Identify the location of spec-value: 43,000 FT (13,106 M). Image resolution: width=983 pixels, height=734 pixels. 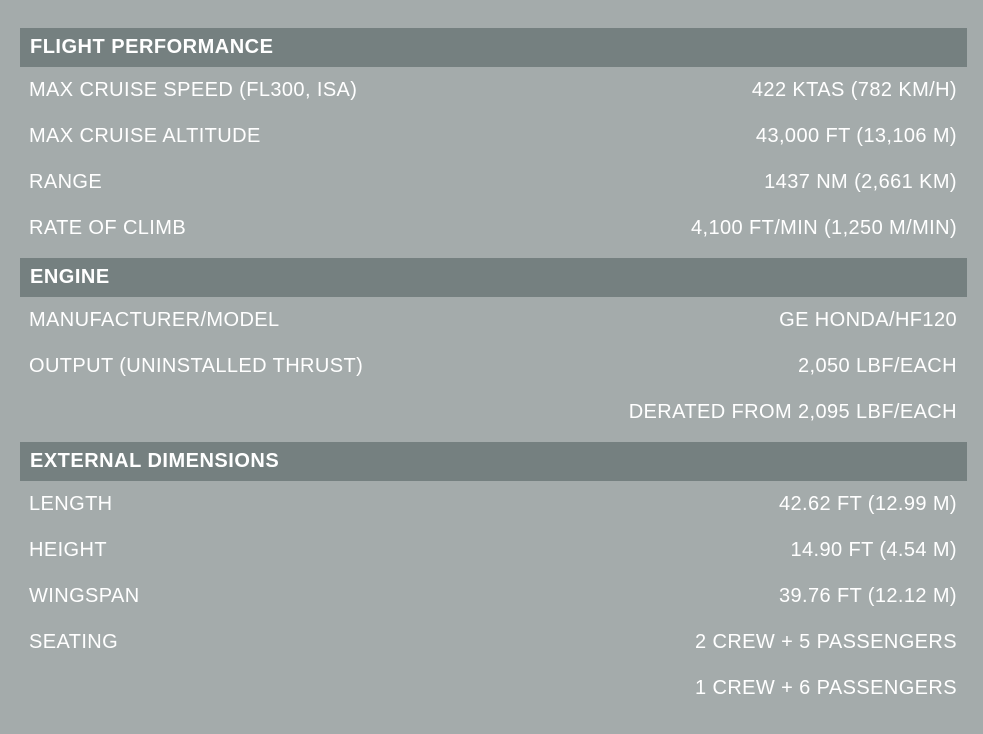
(856, 135).